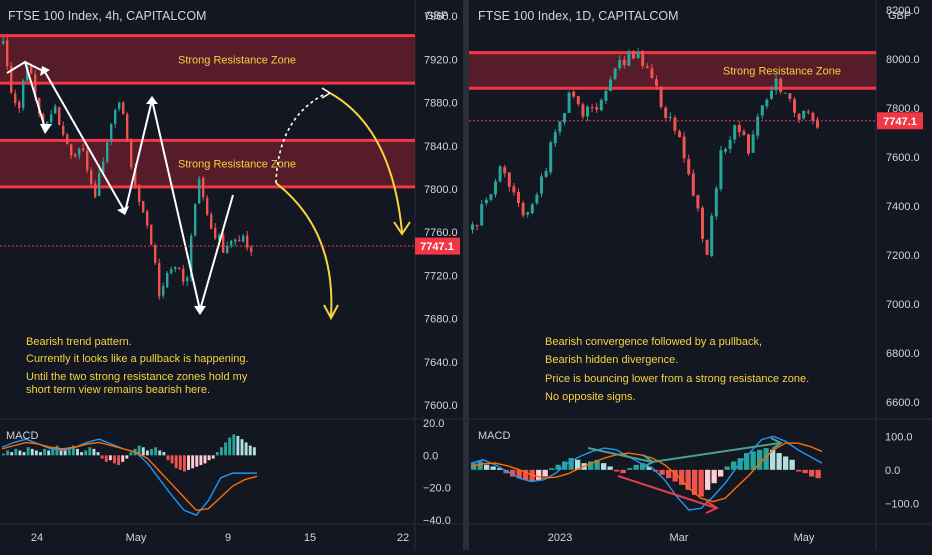 This screenshot has width=932, height=555. Describe the element at coordinates (437, 521) in the screenshot. I see `left-macd-tick-label: −40.0` at that location.